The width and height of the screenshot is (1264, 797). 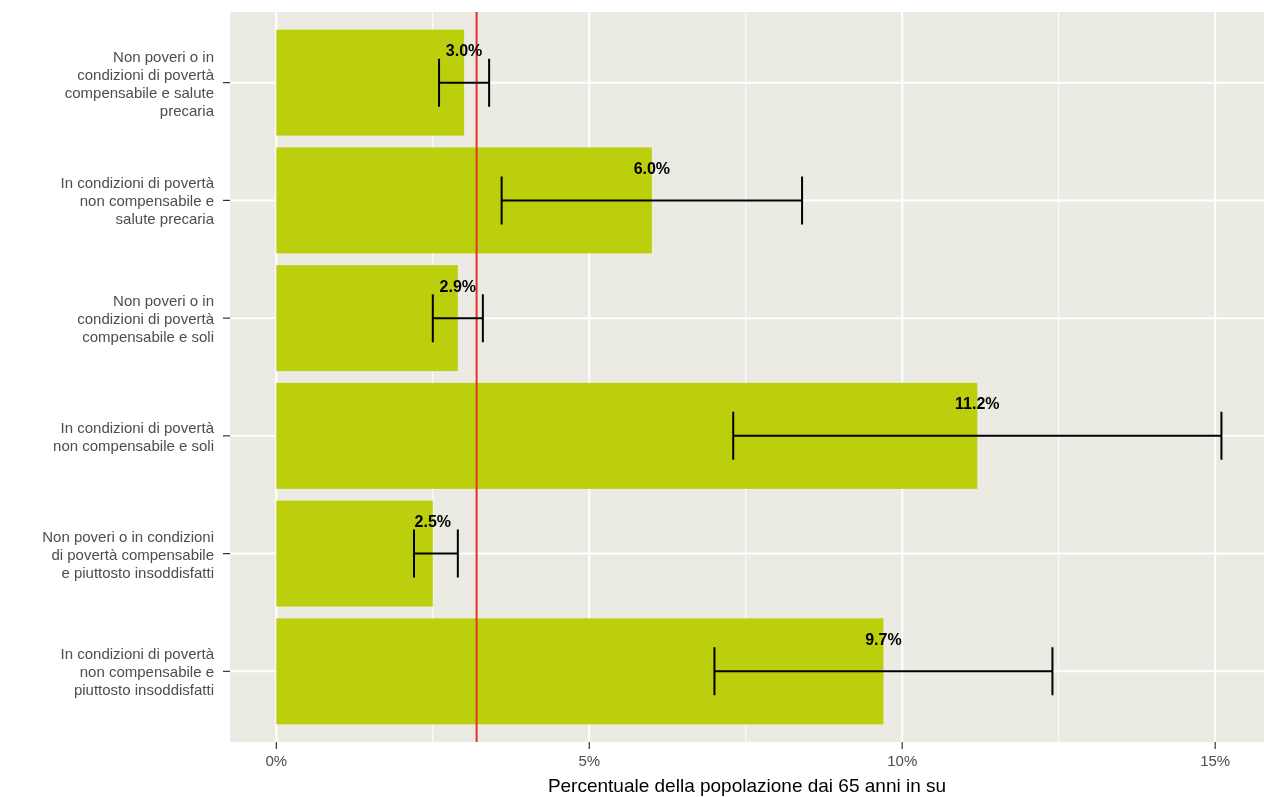 What do you see at coordinates (589, 760) in the screenshot?
I see `x-tick-label: 5%` at bounding box center [589, 760].